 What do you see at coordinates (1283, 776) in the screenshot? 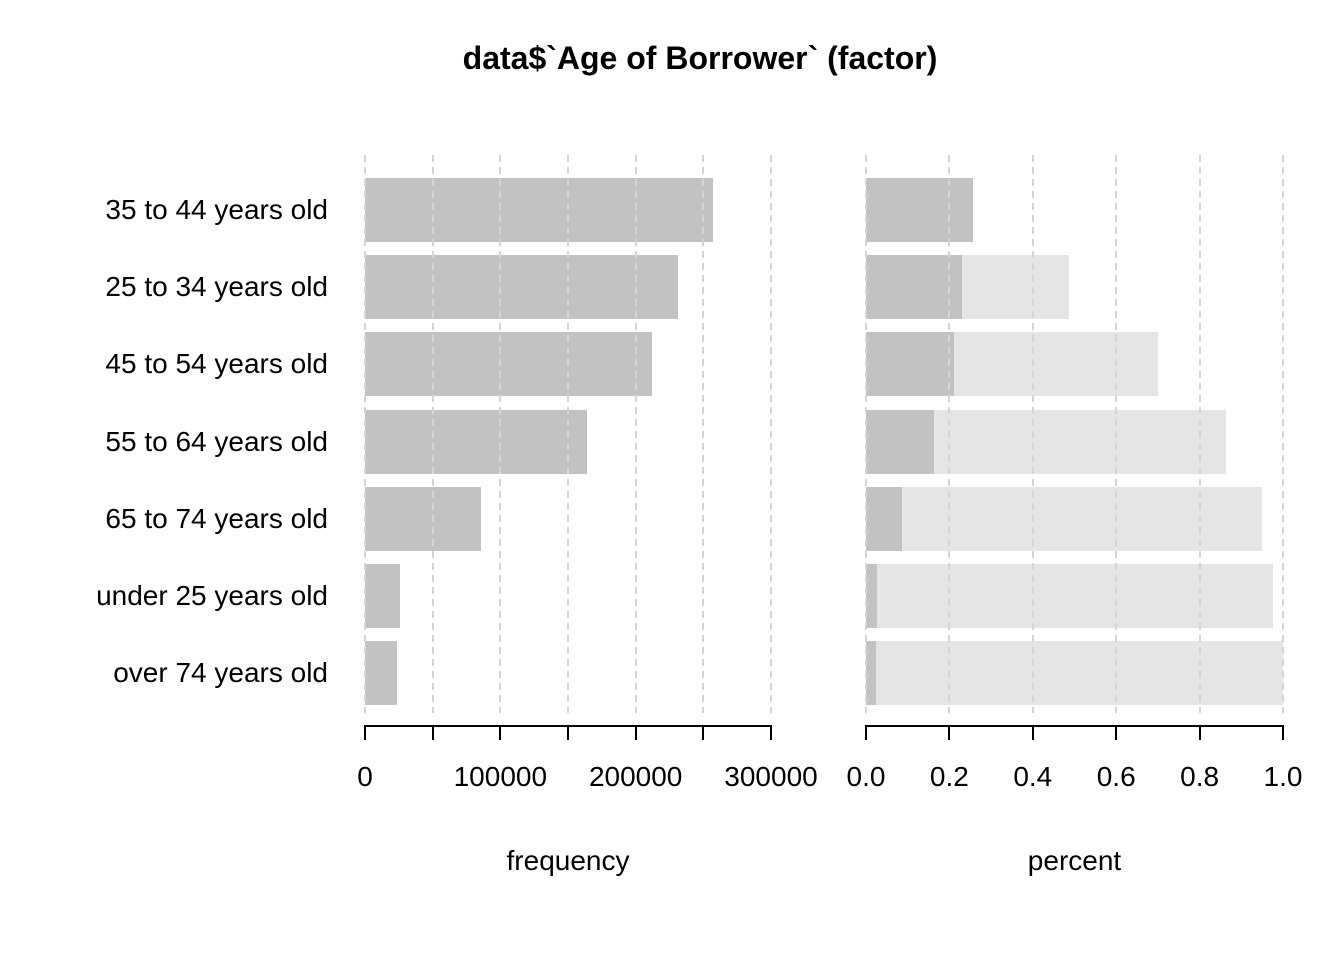
I see `x-axis-tick-label: 1.0` at bounding box center [1283, 776].